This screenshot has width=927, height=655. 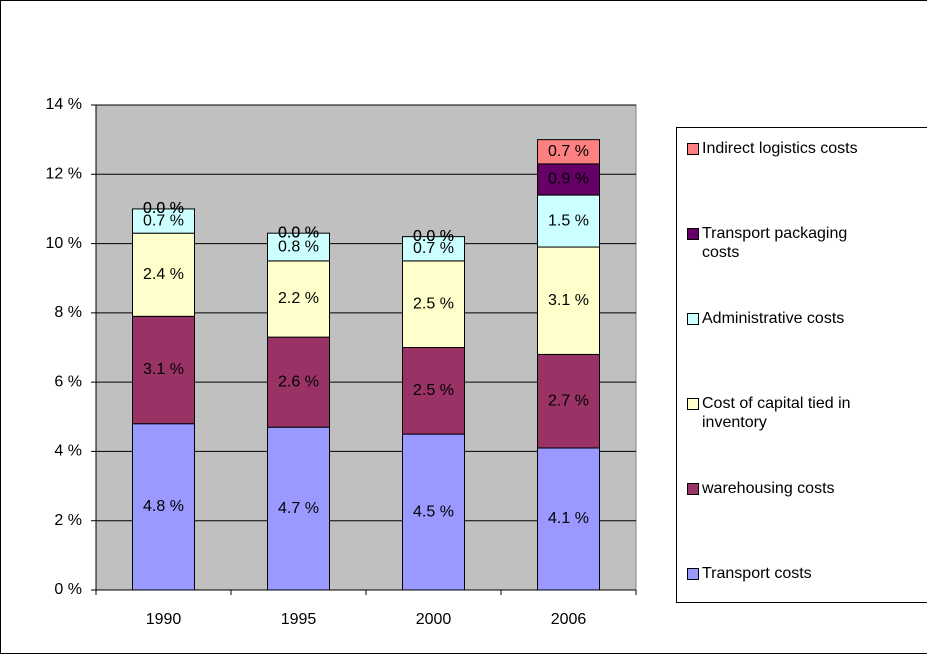 I want to click on data-label: 4.8 %, so click(x=163, y=506).